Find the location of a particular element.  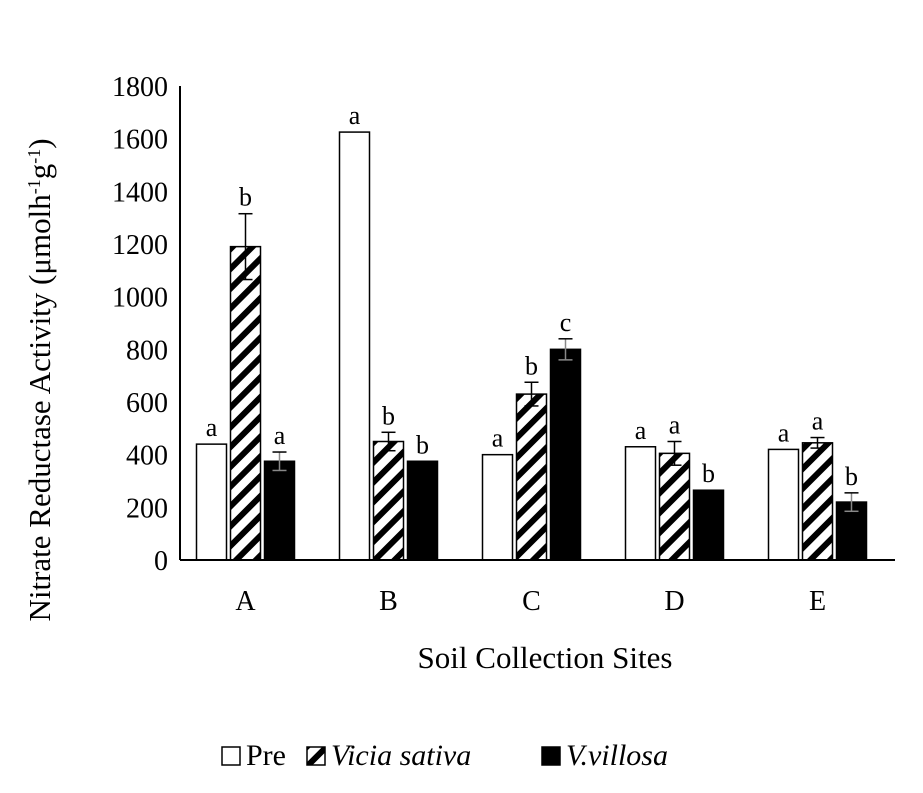

y-tick-label: 800 is located at coordinates (147, 350).